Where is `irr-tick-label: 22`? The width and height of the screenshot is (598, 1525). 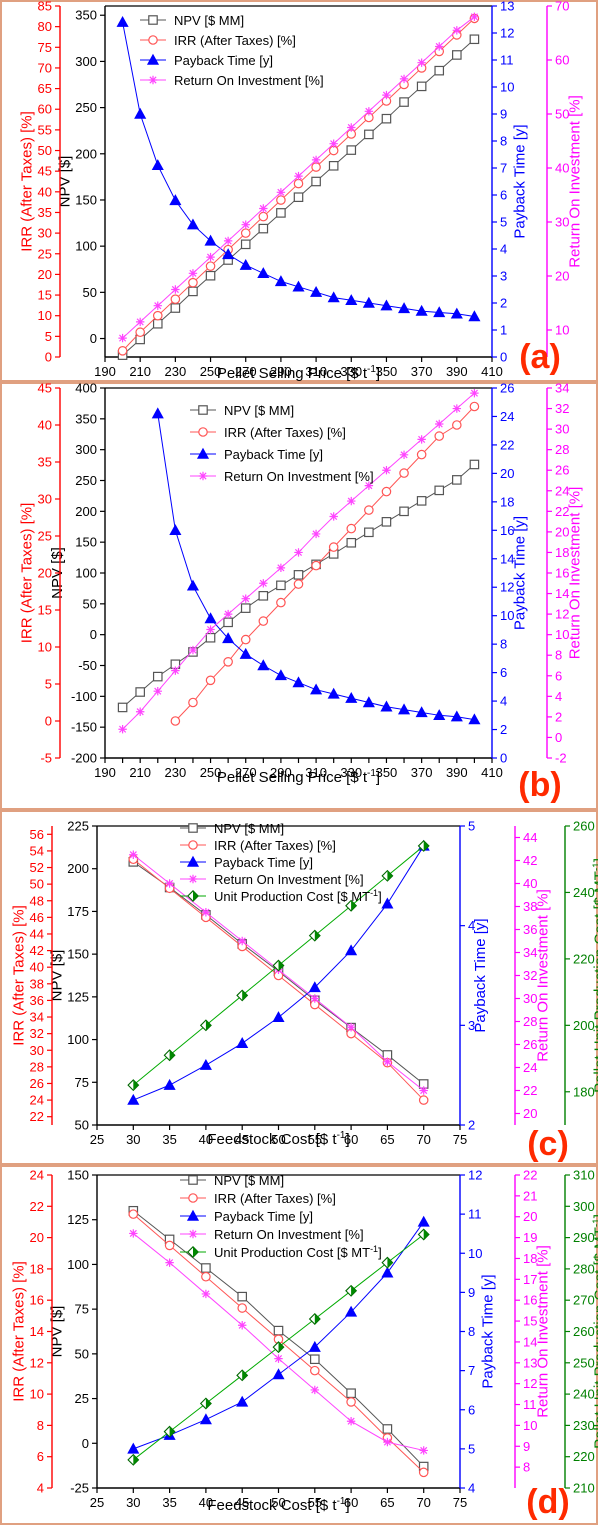 irr-tick-label: 22 is located at coordinates (37, 1206).